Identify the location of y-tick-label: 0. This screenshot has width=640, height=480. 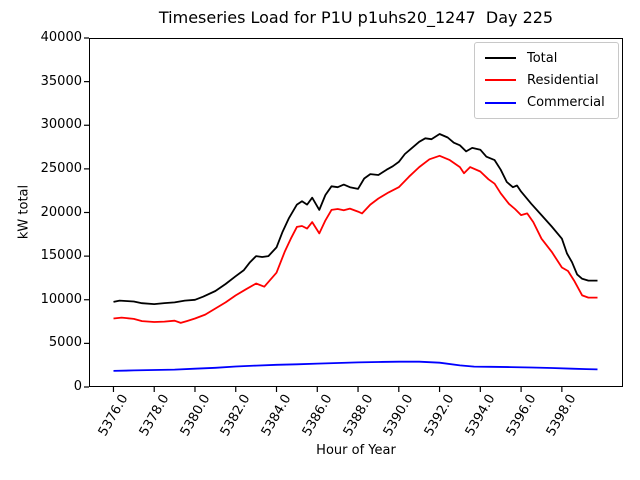
(77, 386).